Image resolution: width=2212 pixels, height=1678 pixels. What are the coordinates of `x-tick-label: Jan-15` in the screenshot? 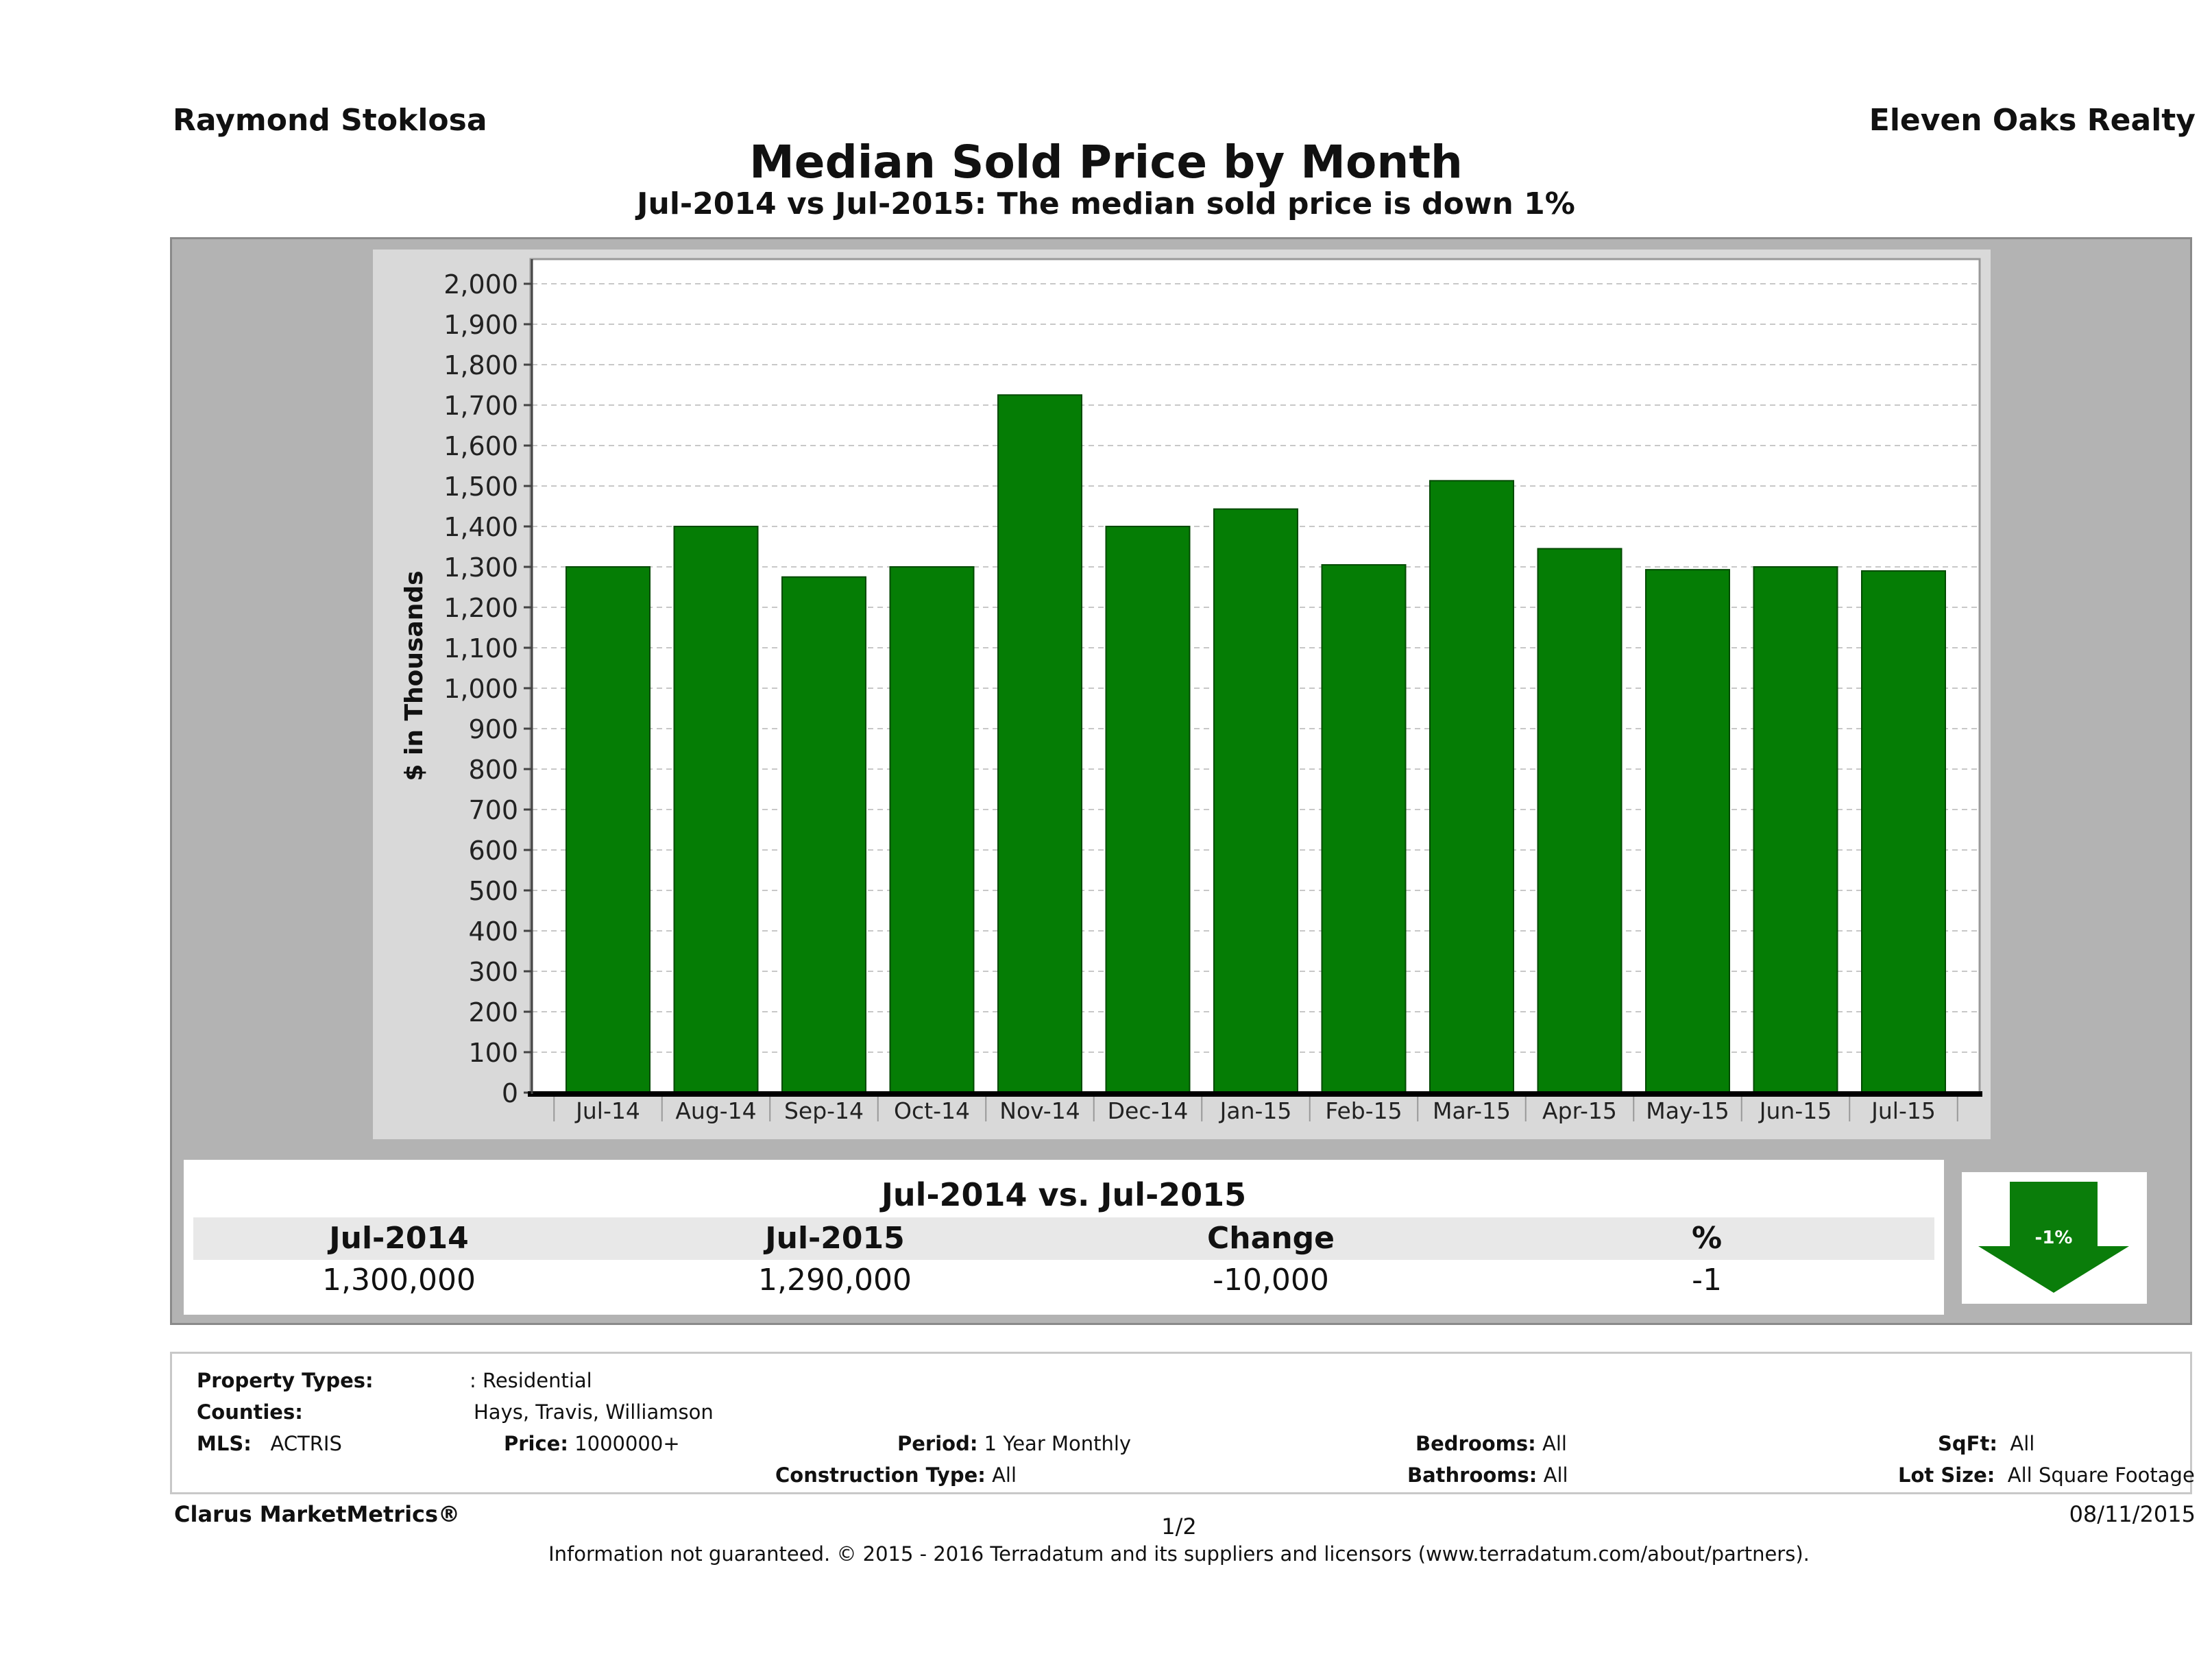 It's located at (1255, 1110).